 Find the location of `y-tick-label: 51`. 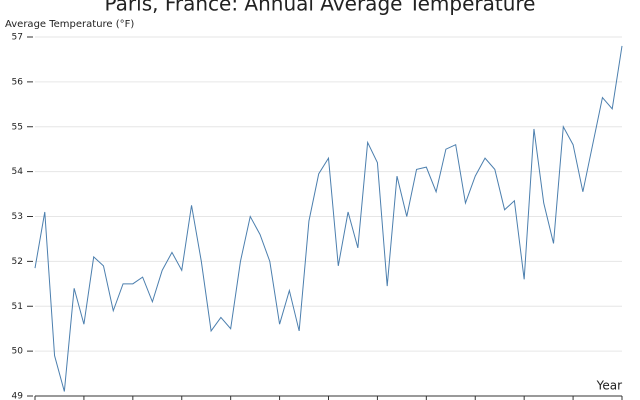

y-tick-label: 51 is located at coordinates (17, 307).